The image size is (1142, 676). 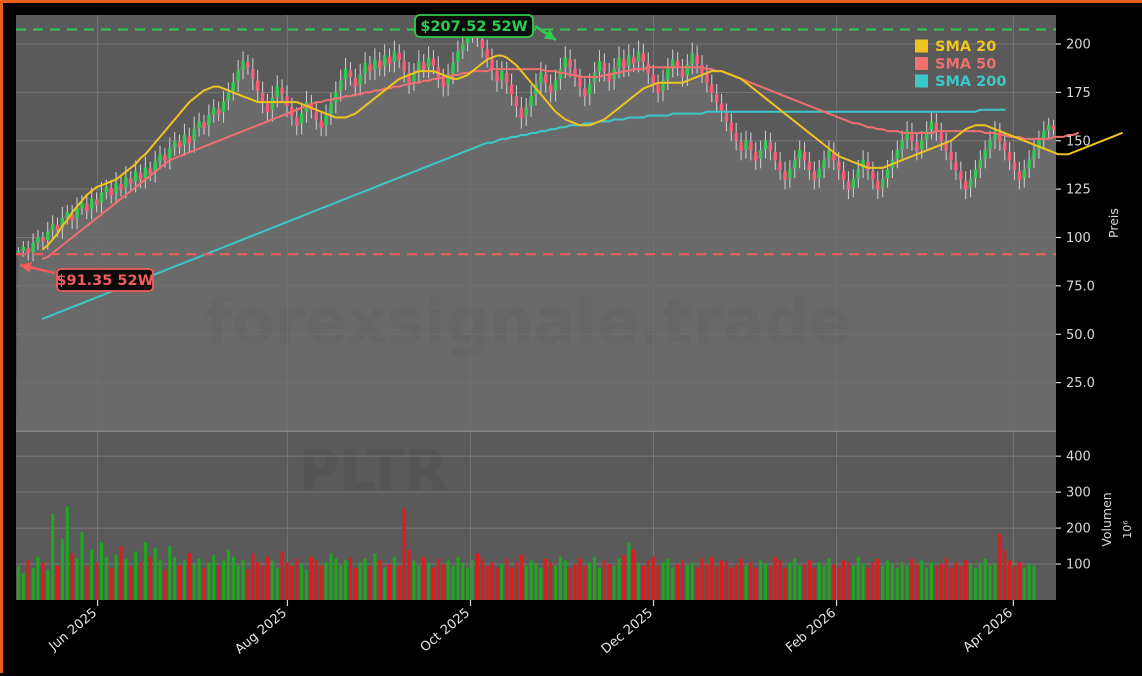 I want to click on price-axis-title: Preis, so click(x=1113, y=223).